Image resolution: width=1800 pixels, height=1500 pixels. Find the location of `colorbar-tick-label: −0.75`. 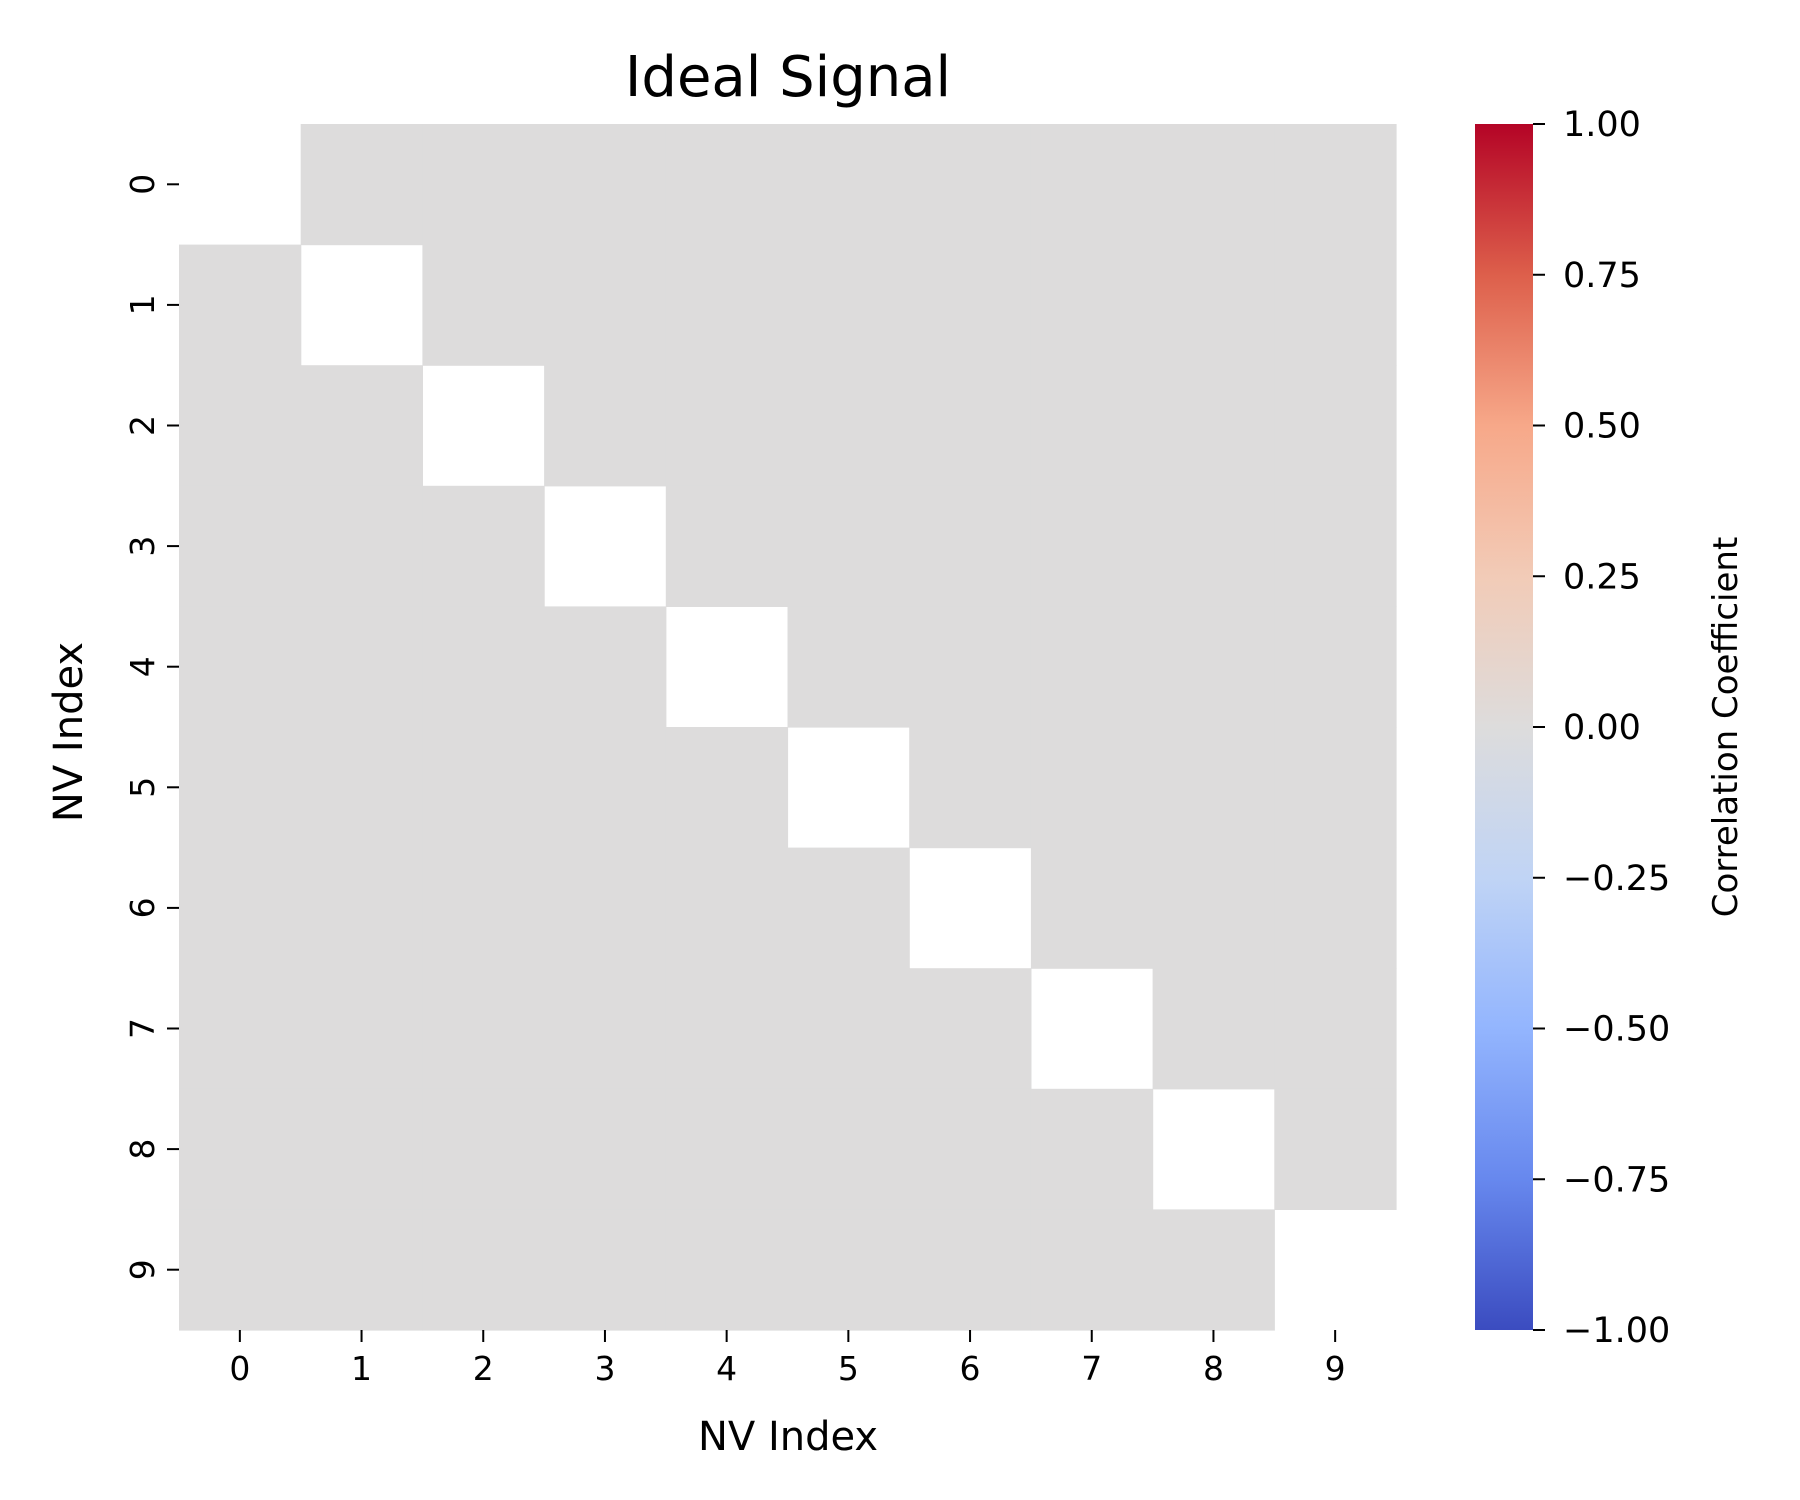

colorbar-tick-label: −0.75 is located at coordinates (1616, 1180).